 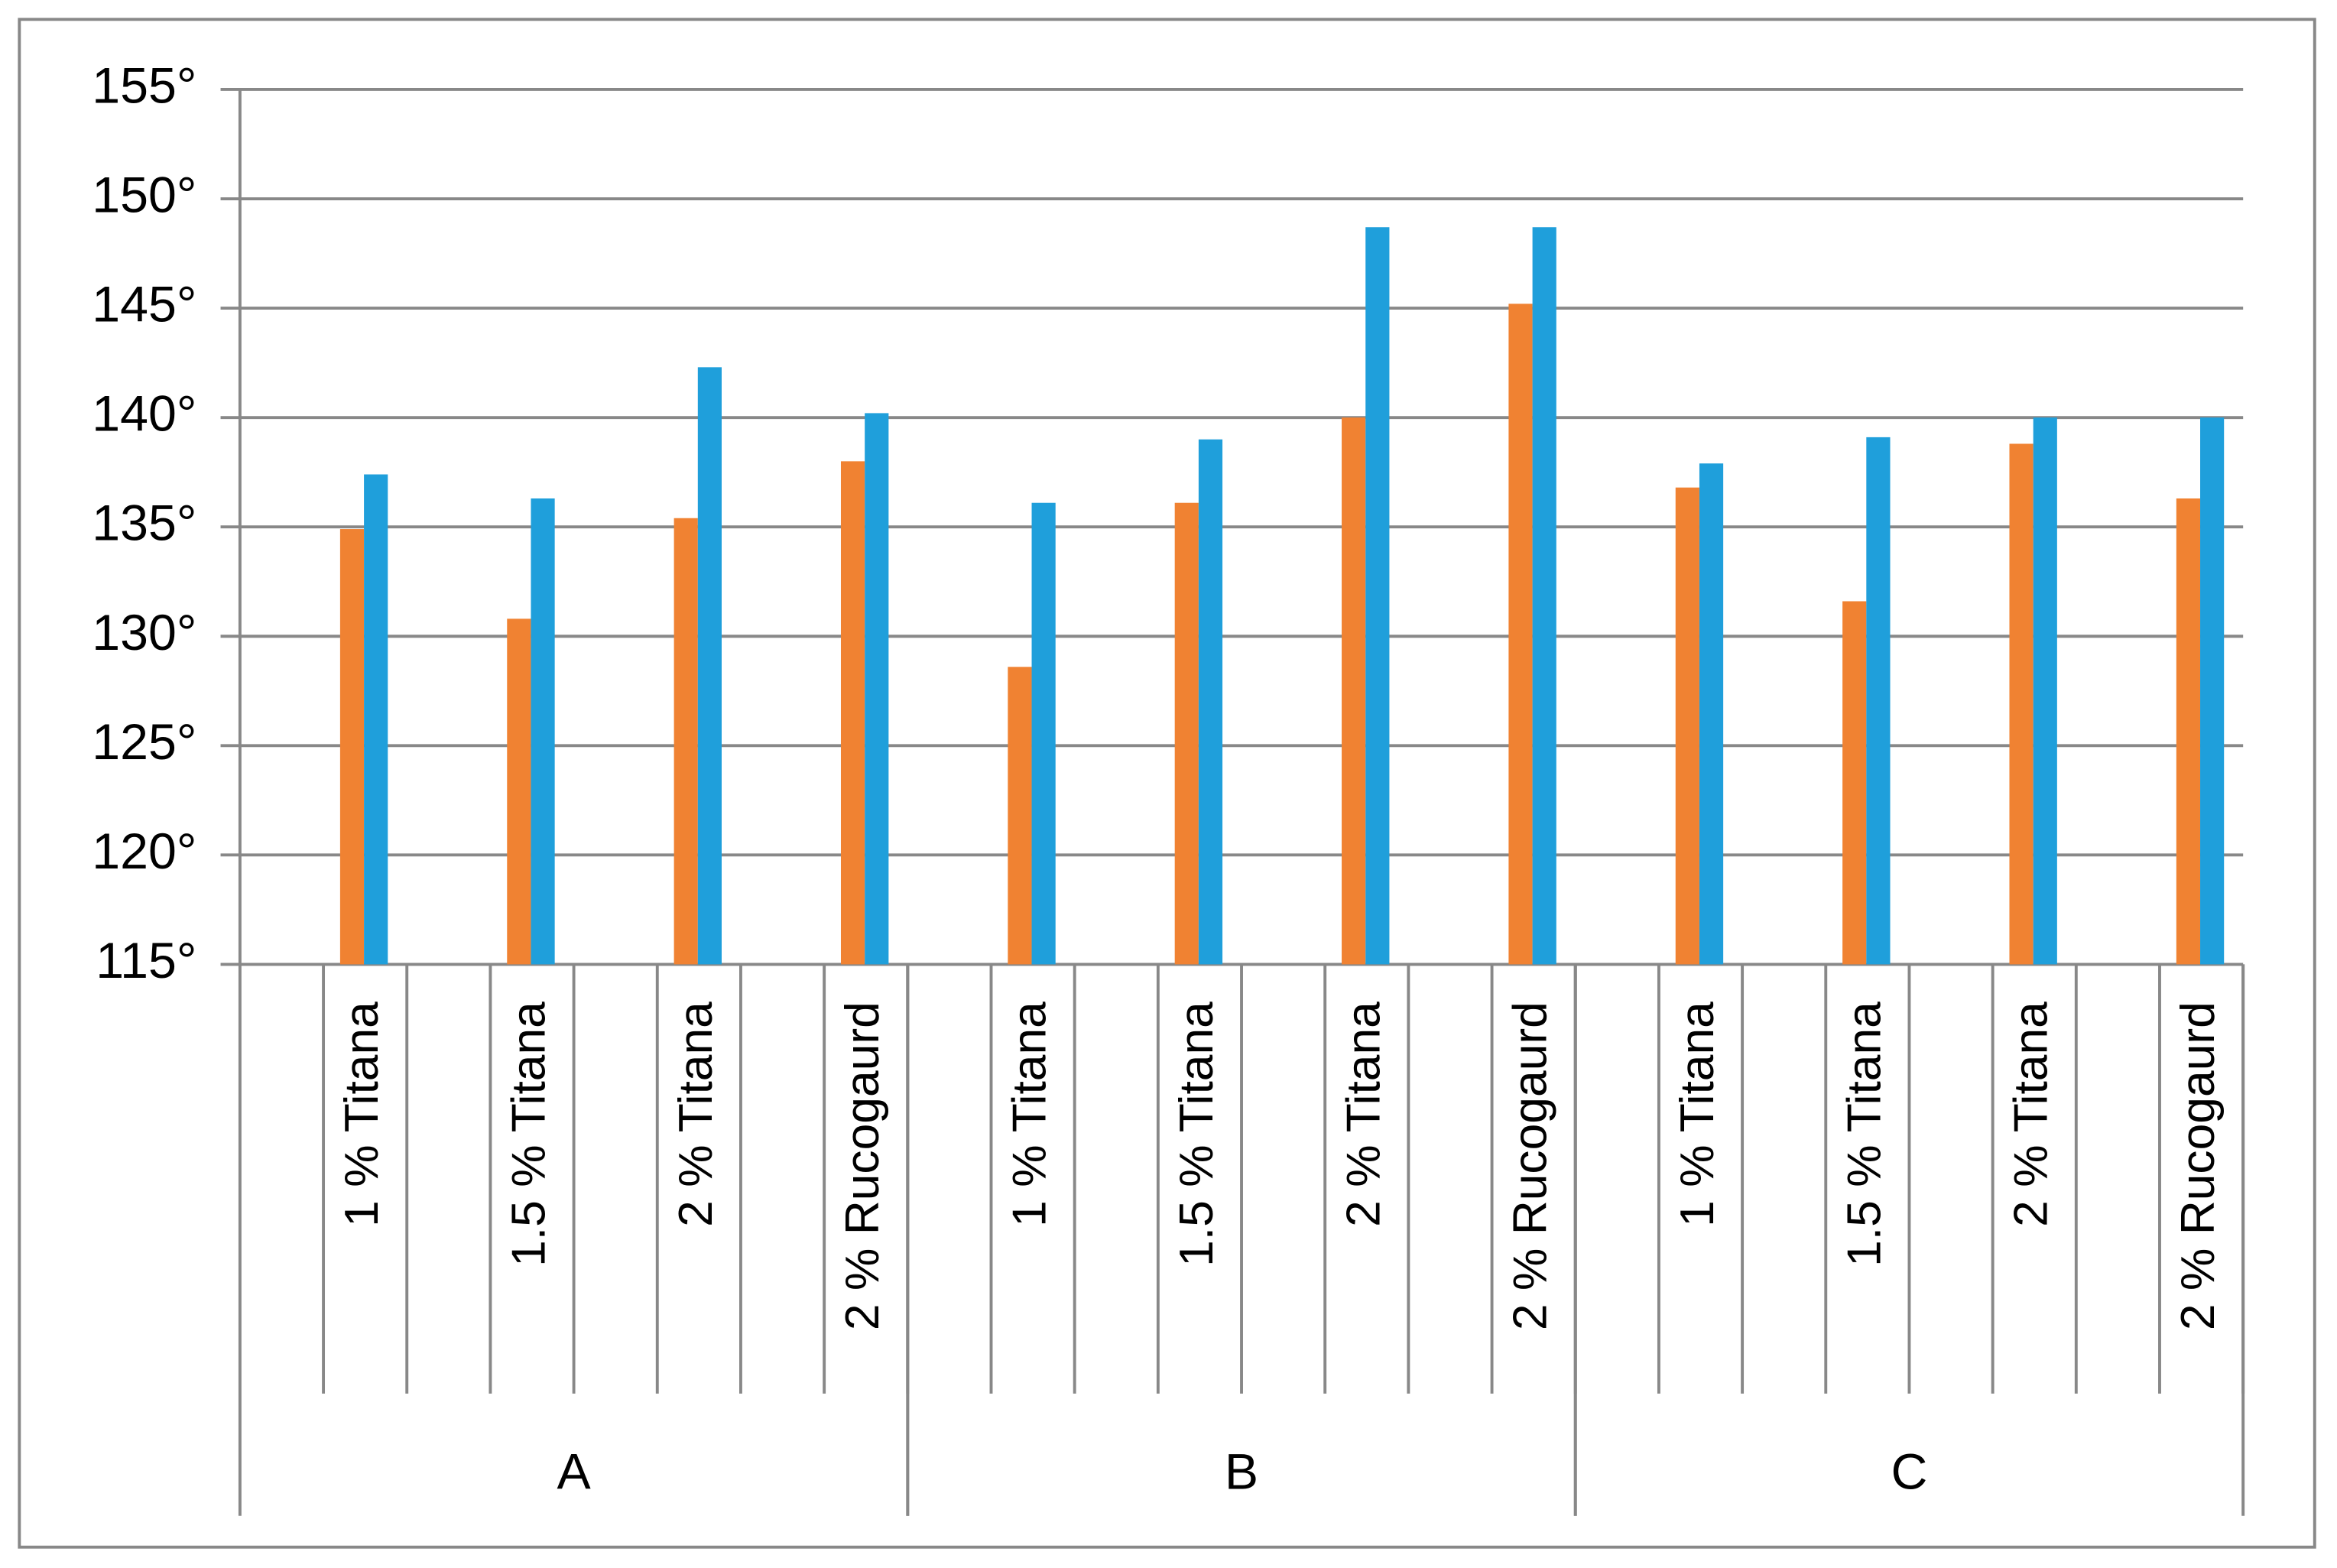 I want to click on y-tick-label: 130°, so click(x=144, y=633).